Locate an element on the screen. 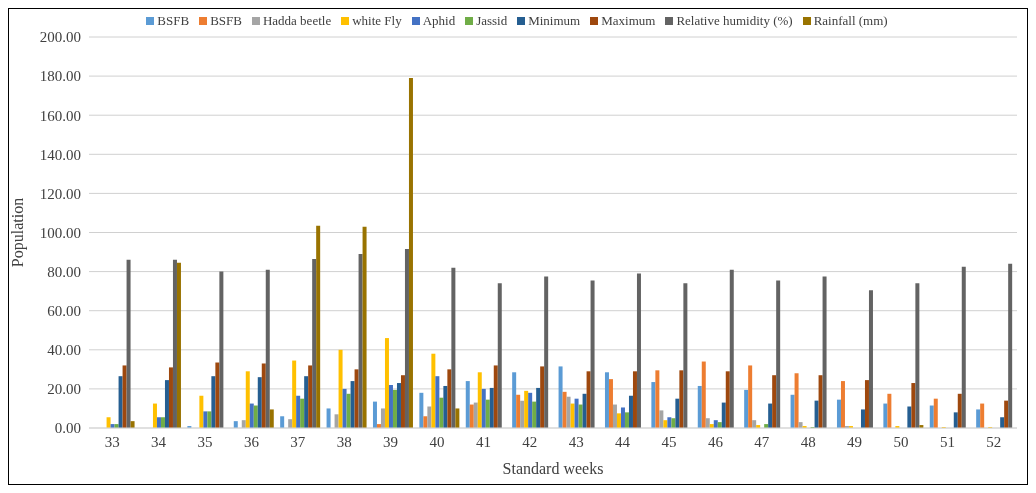  y-tick-label: 180.00 is located at coordinates (60, 76).